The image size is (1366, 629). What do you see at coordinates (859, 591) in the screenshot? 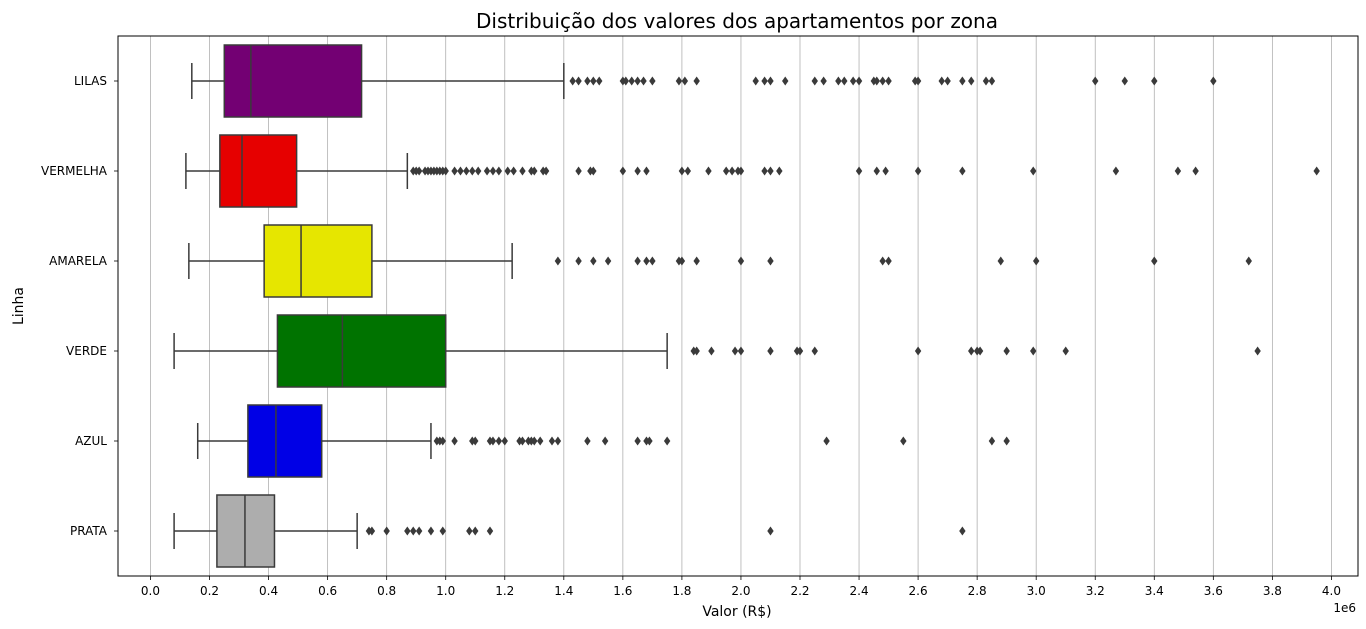
I see `x-tick-label: 2.4` at bounding box center [859, 591].